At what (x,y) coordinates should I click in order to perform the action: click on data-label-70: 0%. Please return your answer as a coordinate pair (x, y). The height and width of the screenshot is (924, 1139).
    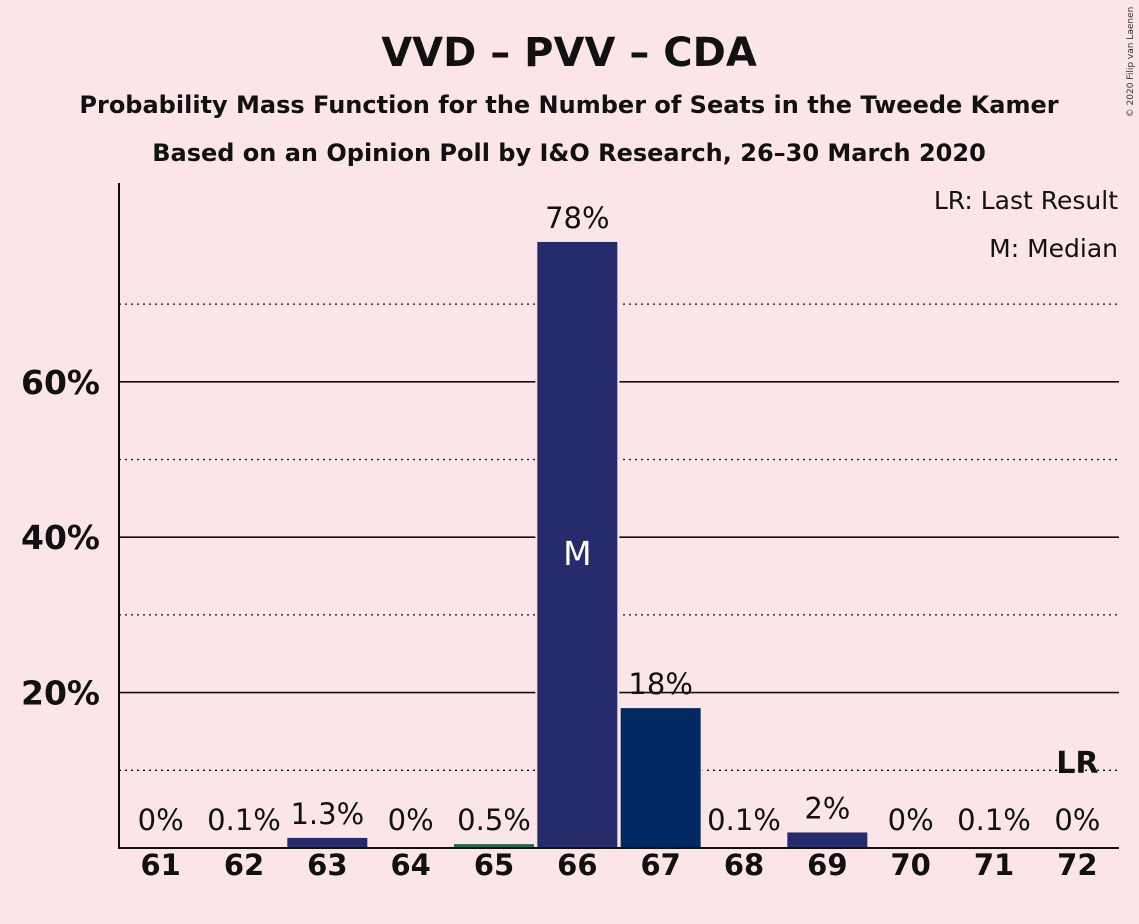
    Looking at the image, I should click on (911, 820).